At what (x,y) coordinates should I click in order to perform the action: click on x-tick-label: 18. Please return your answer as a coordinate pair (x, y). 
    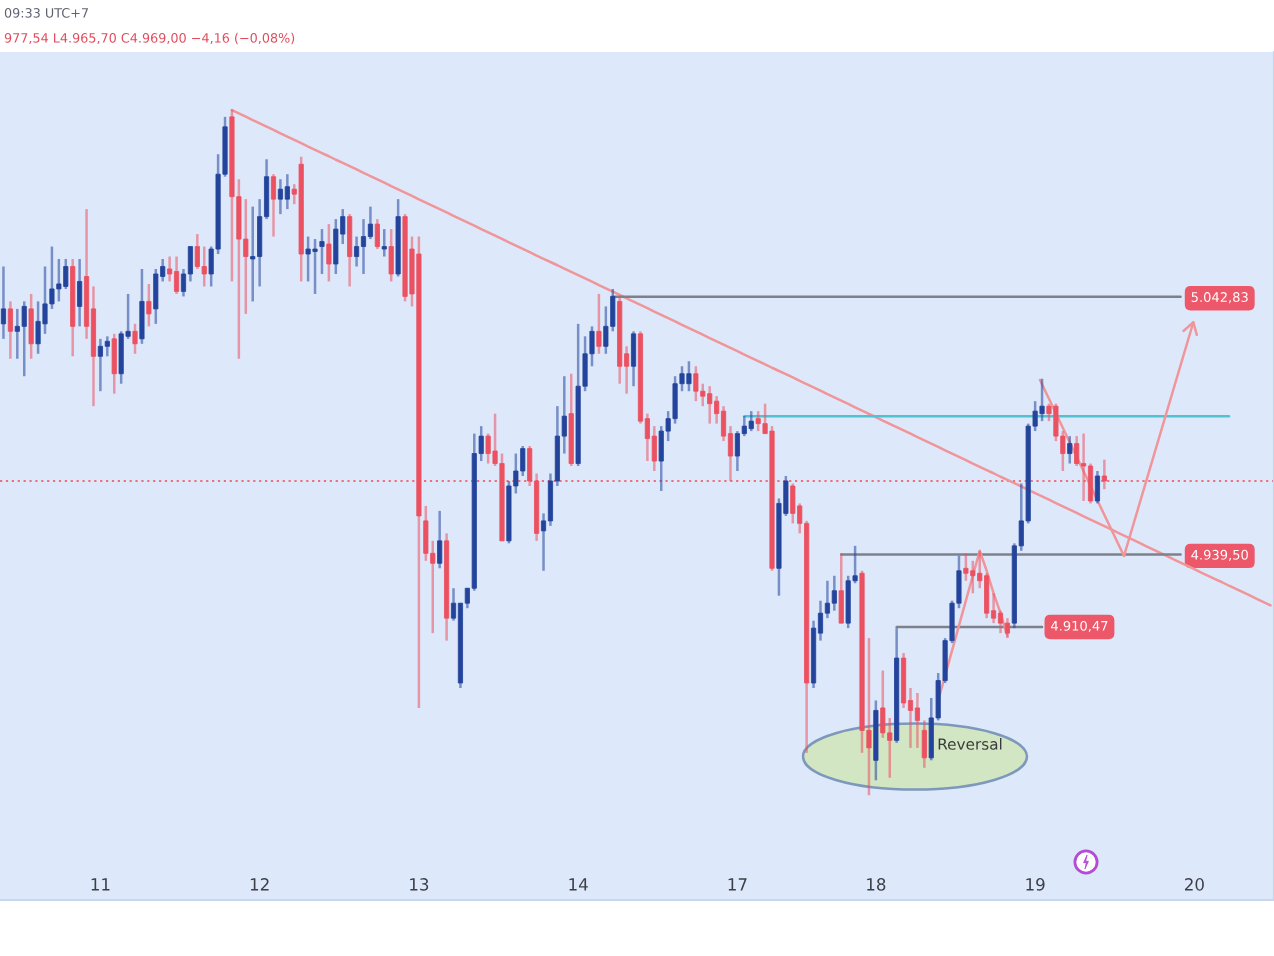
    Looking at the image, I should click on (876, 884).